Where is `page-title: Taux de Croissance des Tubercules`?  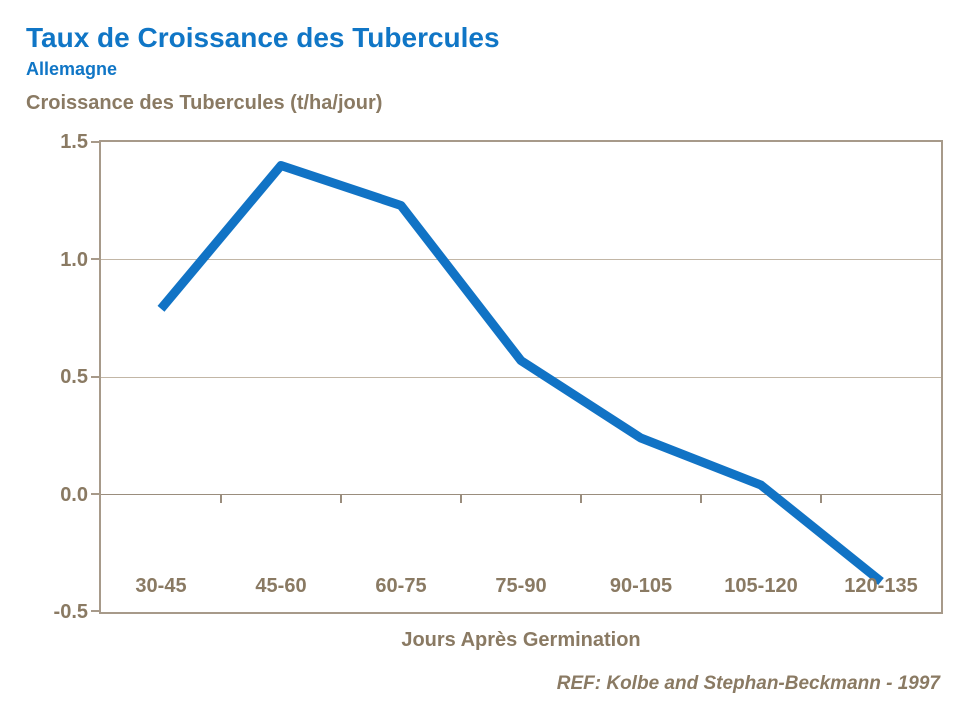 page-title: Taux de Croissance des Tubercules is located at coordinates (263, 37).